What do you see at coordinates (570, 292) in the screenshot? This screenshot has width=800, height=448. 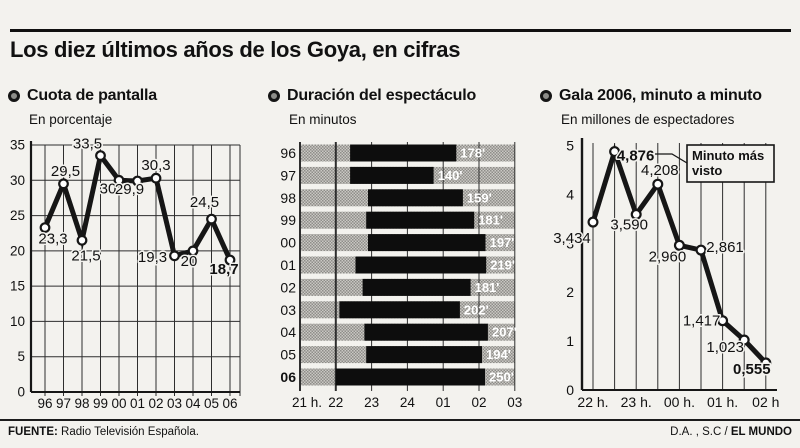 I see `svg-text: 2` at bounding box center [570, 292].